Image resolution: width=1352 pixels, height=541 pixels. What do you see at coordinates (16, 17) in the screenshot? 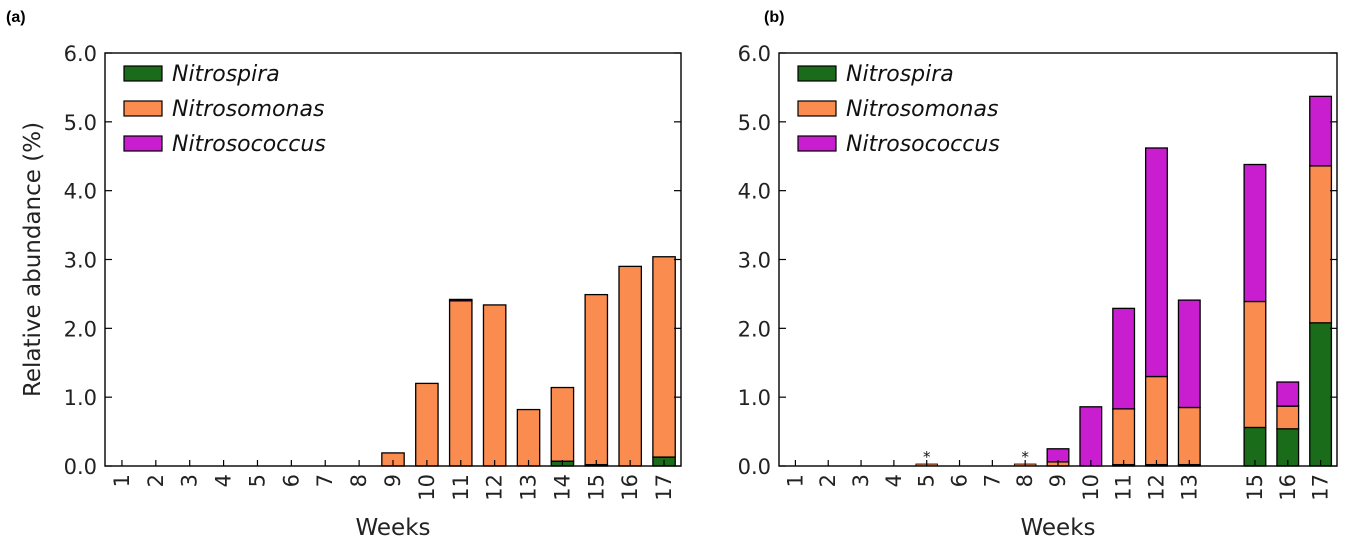
I see `panel-label: (a)` at bounding box center [16, 17].